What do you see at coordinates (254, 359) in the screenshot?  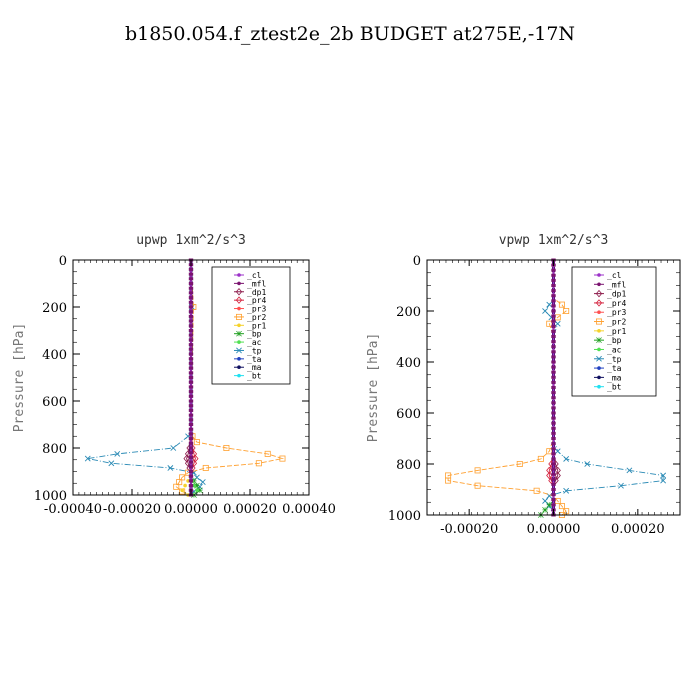 I see `legend-label: _ta` at bounding box center [254, 359].